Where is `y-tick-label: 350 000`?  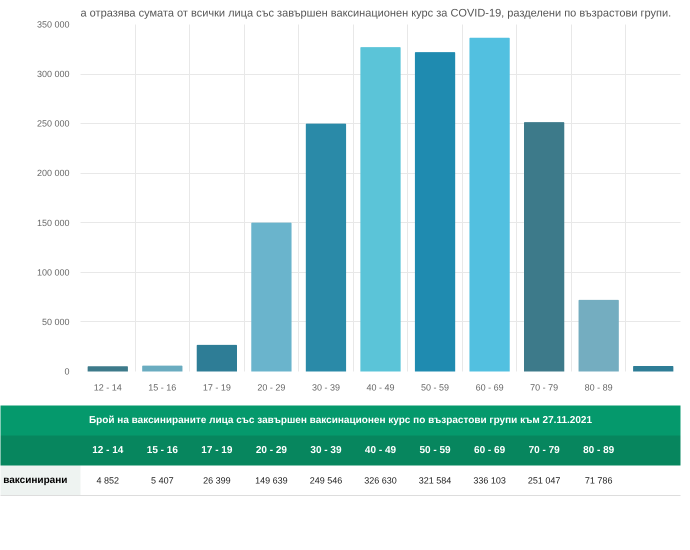
y-tick-label: 350 000 is located at coordinates (53, 25).